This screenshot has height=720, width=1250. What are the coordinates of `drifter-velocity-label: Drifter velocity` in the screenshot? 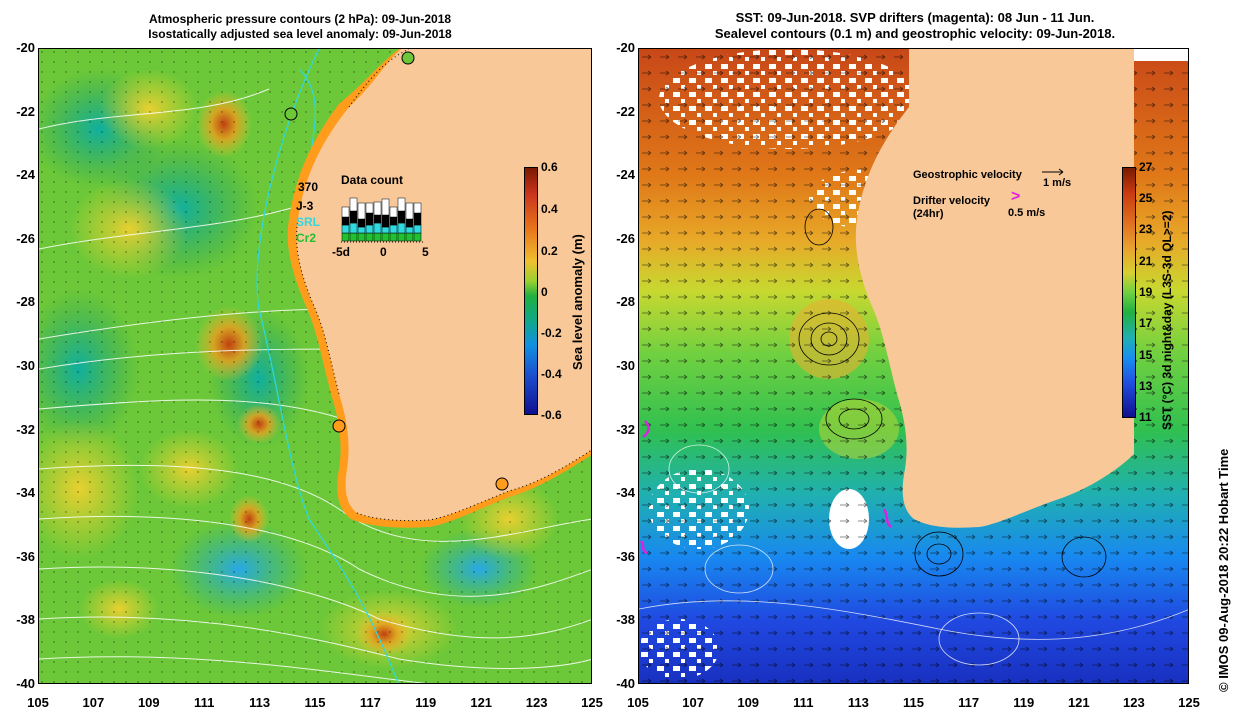 It's located at (952, 201).